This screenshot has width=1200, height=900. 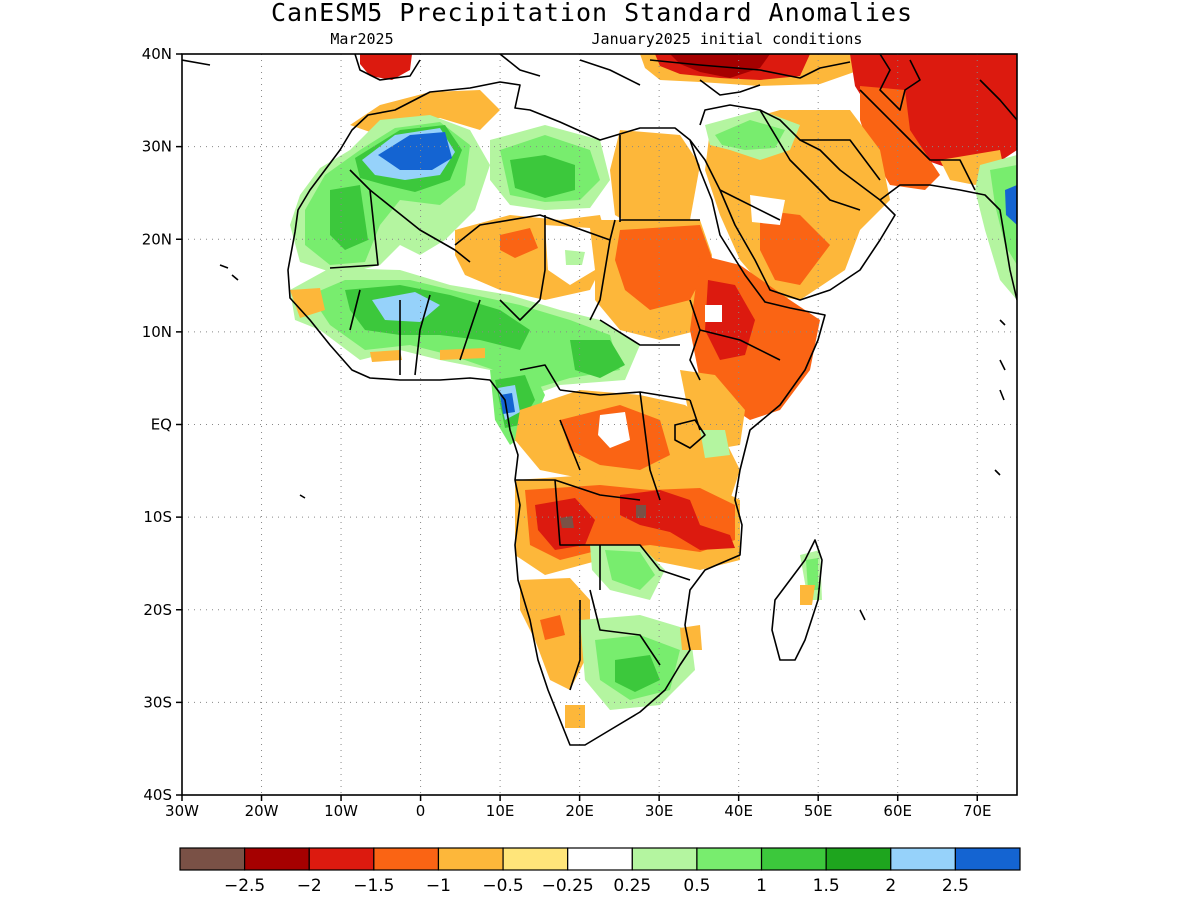 What do you see at coordinates (500, 811) in the screenshot?
I see `lon-tick-label: 10E` at bounding box center [500, 811].